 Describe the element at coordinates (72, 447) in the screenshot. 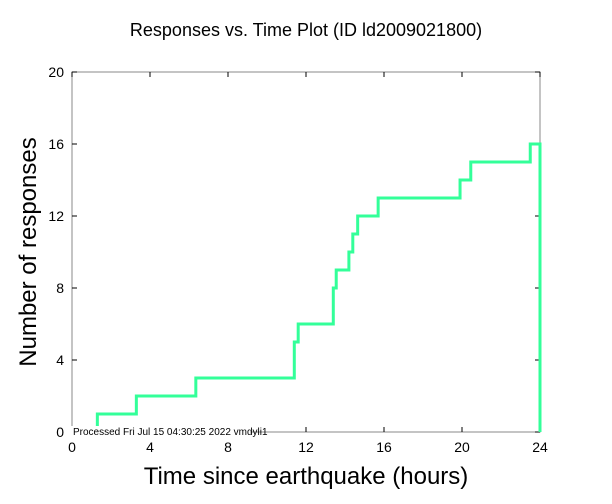

I see `x-tick-label: 0` at that location.